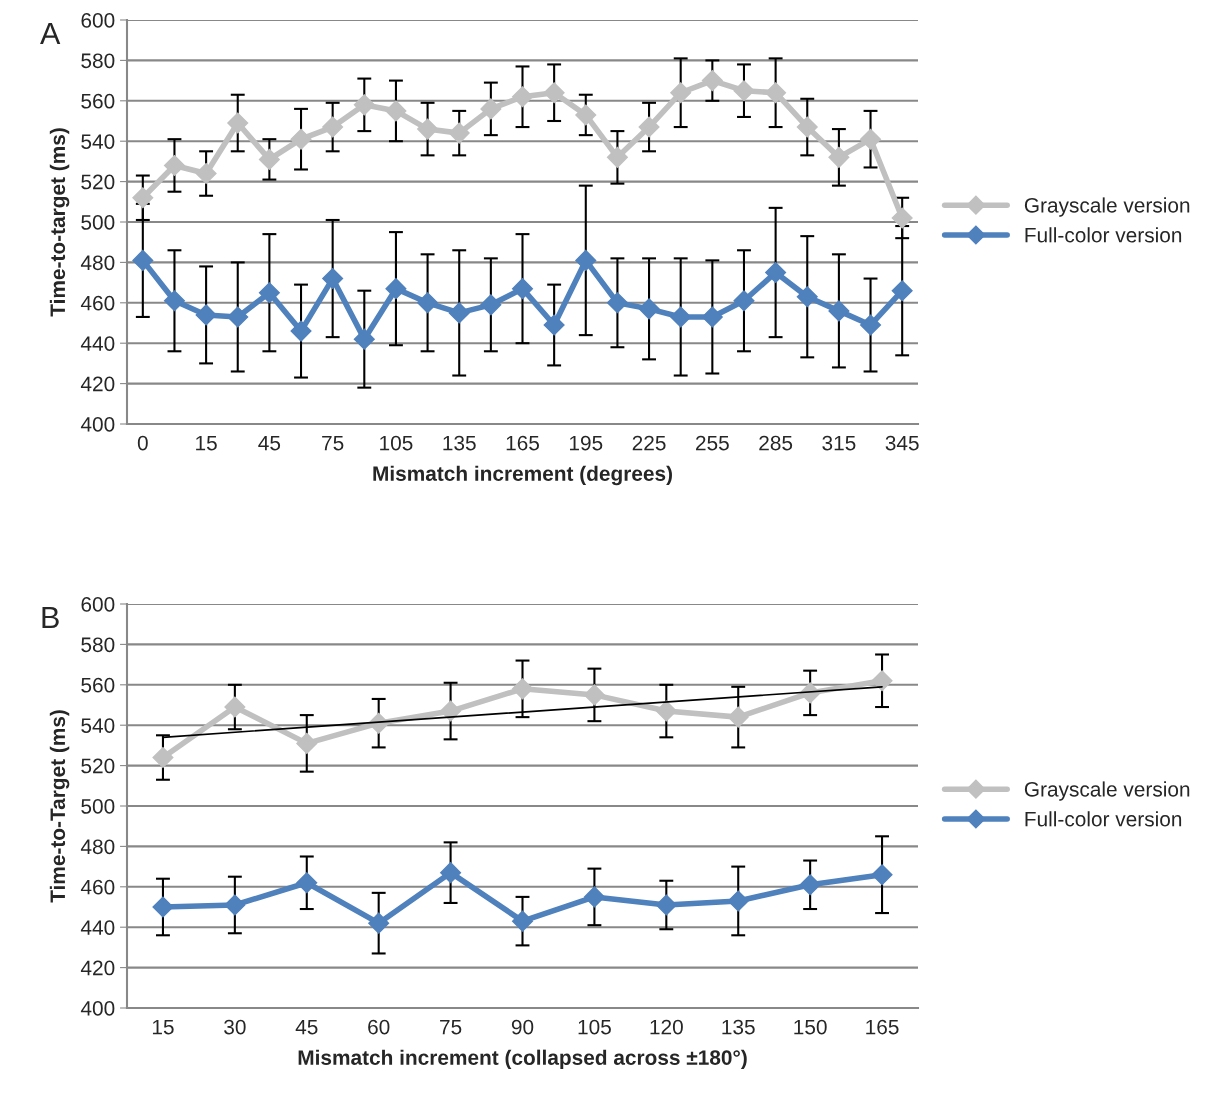 This screenshot has height=1097, width=1215. Describe the element at coordinates (142, 443) in the screenshot. I see `x-tick-label: 0` at that location.